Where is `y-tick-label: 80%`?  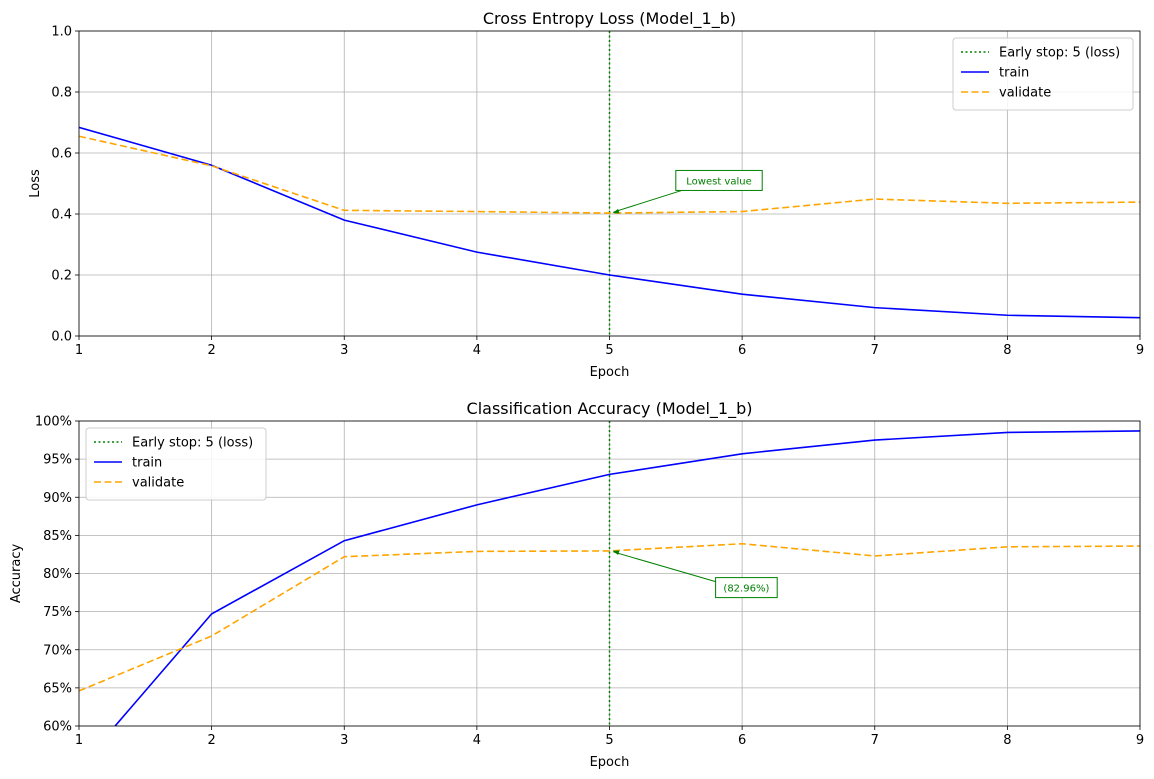 y-tick-label: 80% is located at coordinates (57, 574).